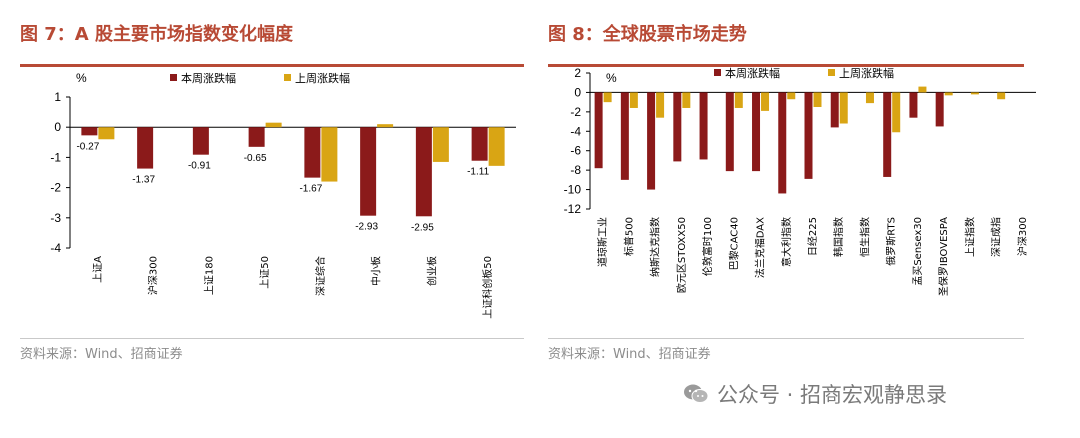  I want to click on chart2-category-label: 深证成指, so click(996, 237).